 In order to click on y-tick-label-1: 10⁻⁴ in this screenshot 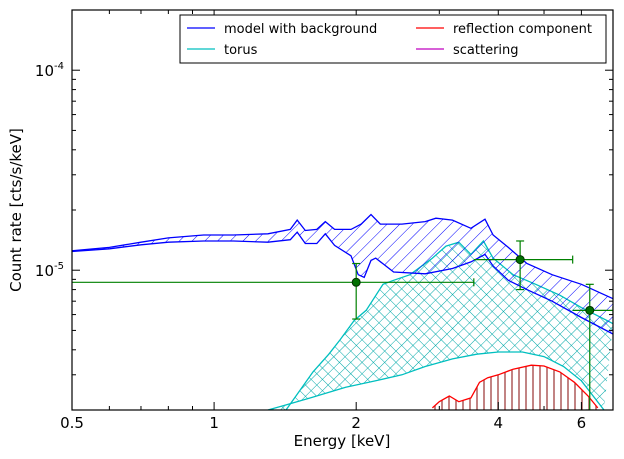, I will do `click(49, 70)`.